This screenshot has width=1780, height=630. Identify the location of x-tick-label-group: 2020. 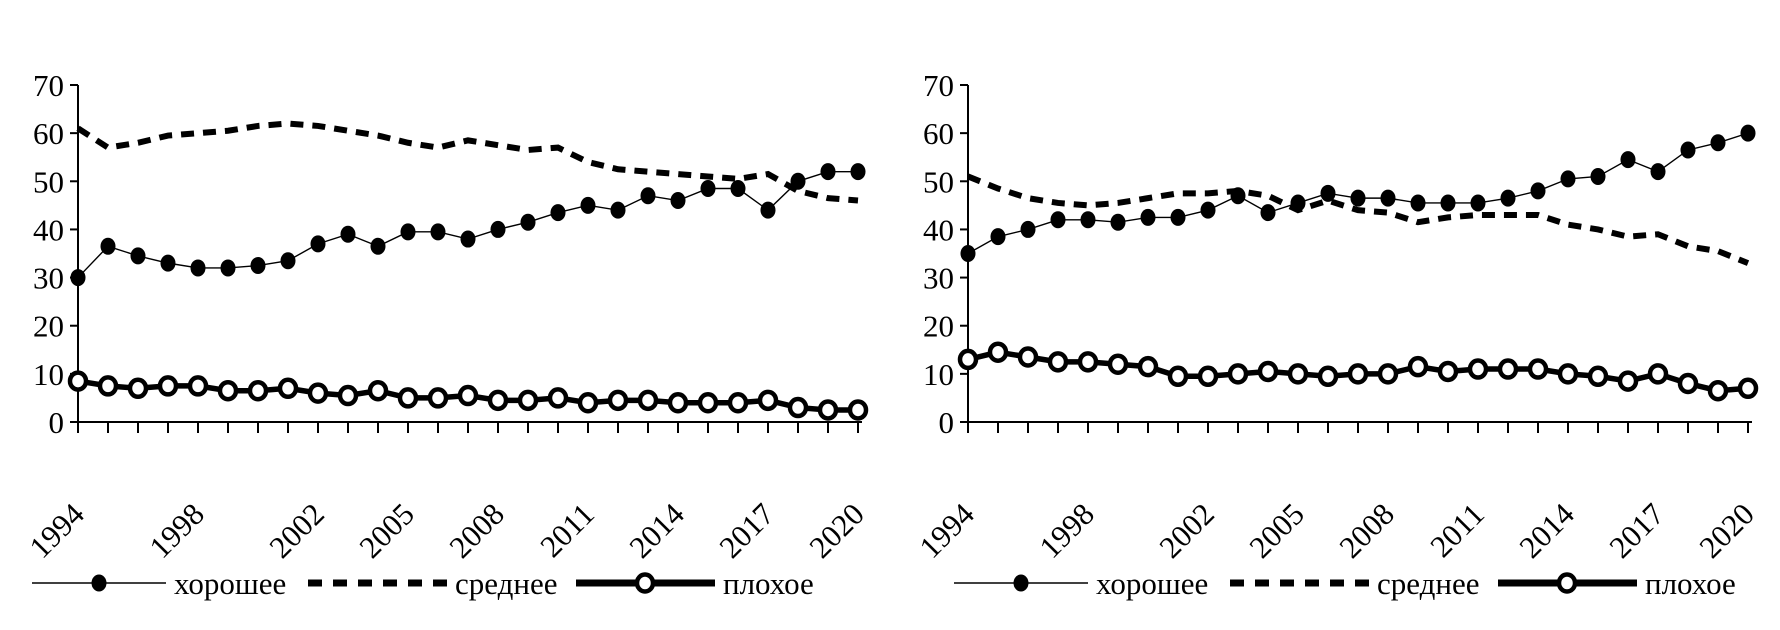
(1726, 530).